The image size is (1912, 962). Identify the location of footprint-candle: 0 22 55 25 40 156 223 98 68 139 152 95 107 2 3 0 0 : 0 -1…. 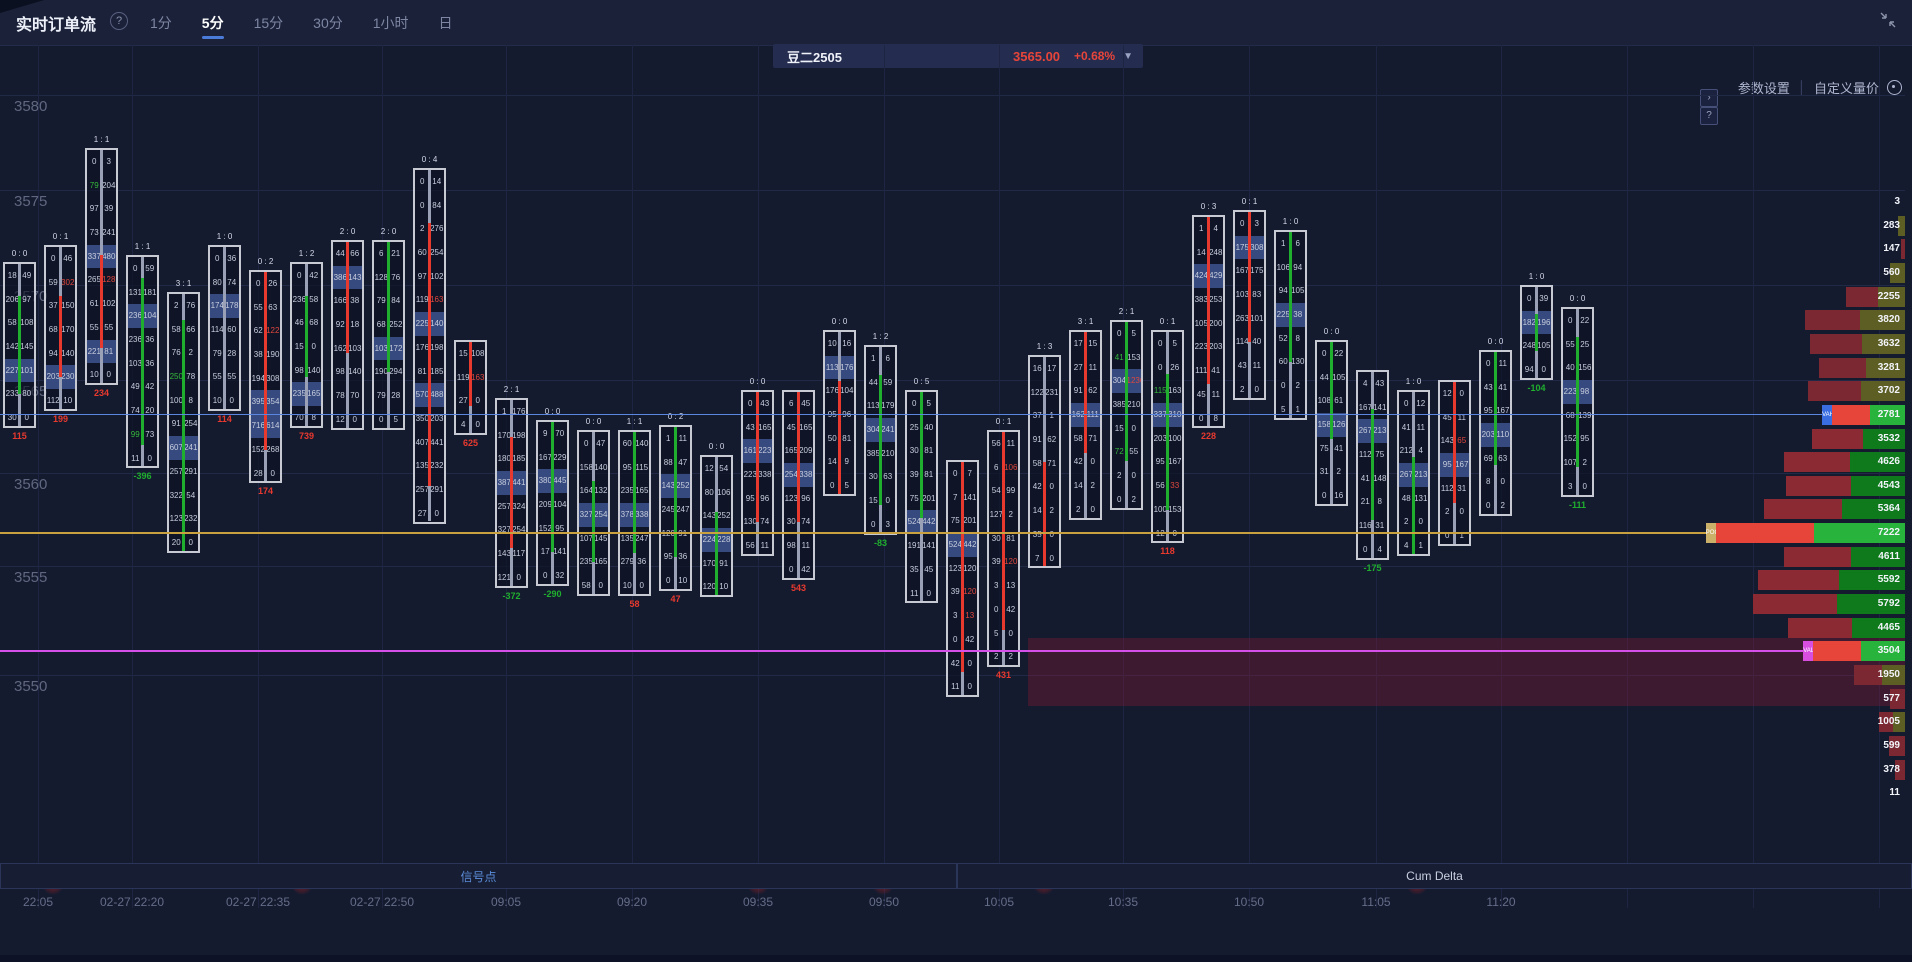
(1577, 402).